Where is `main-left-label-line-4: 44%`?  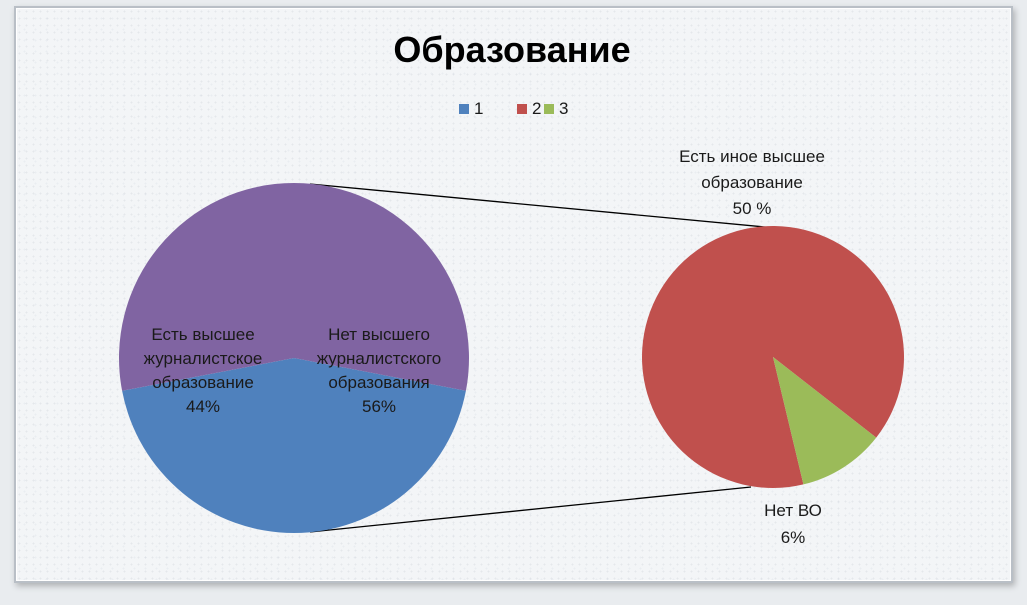 main-left-label-line-4: 44% is located at coordinates (203, 406).